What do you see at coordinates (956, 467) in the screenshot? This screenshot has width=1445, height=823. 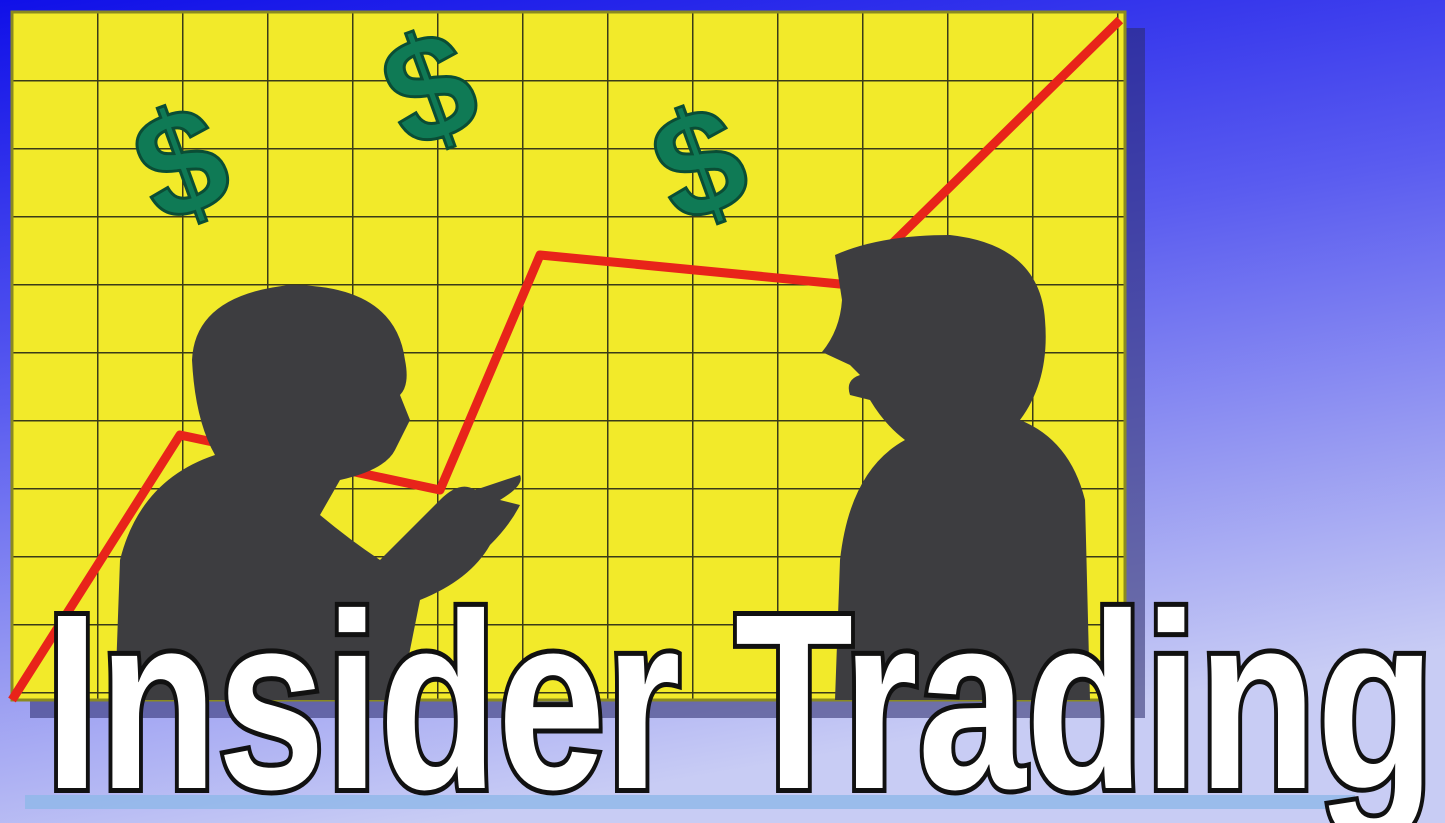 I see `silhouette-right` at bounding box center [956, 467].